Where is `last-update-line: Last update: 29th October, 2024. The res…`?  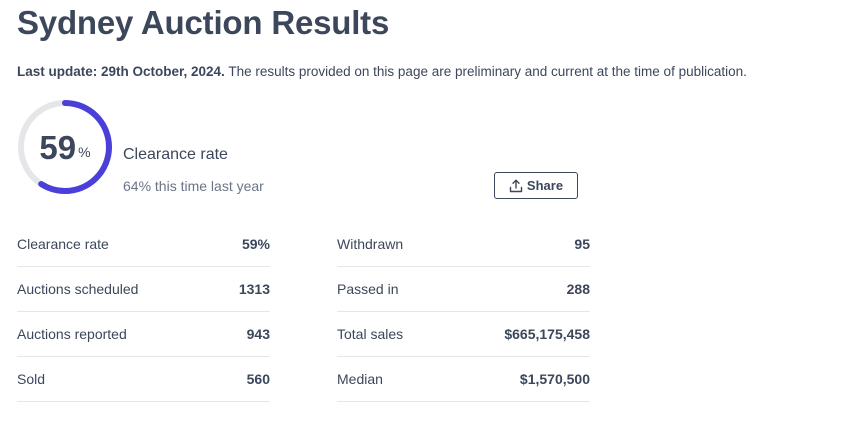
last-update-line: Last update: 29th October, 2024. The res… is located at coordinates (382, 71).